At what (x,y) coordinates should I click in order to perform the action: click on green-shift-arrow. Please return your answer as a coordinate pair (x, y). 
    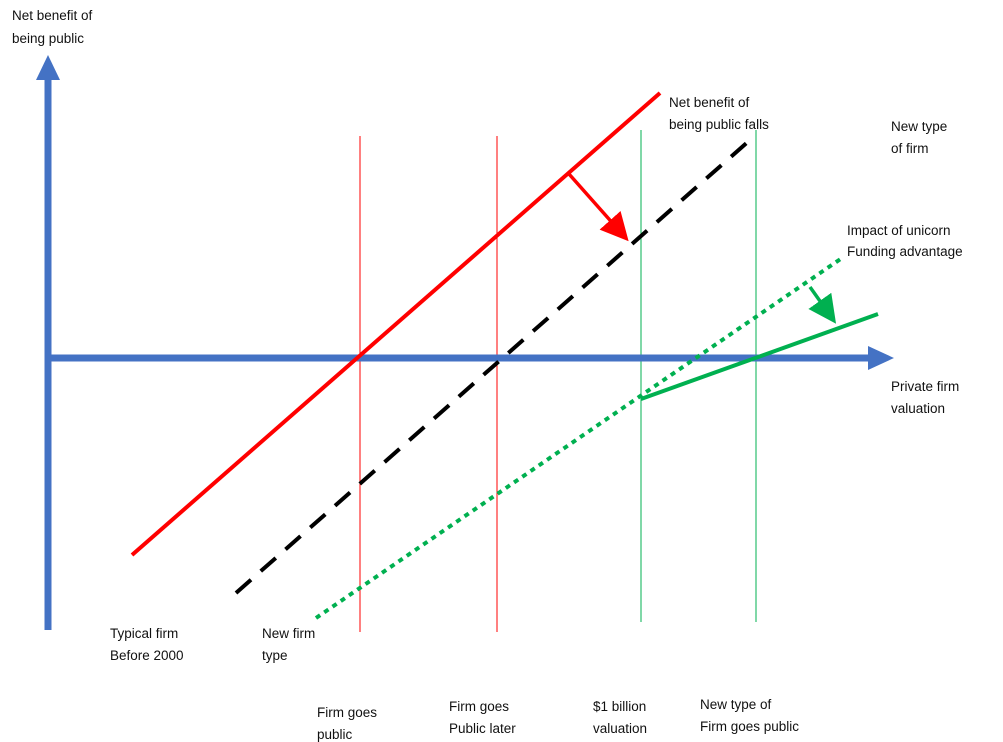
    Looking at the image, I should click on (822, 304).